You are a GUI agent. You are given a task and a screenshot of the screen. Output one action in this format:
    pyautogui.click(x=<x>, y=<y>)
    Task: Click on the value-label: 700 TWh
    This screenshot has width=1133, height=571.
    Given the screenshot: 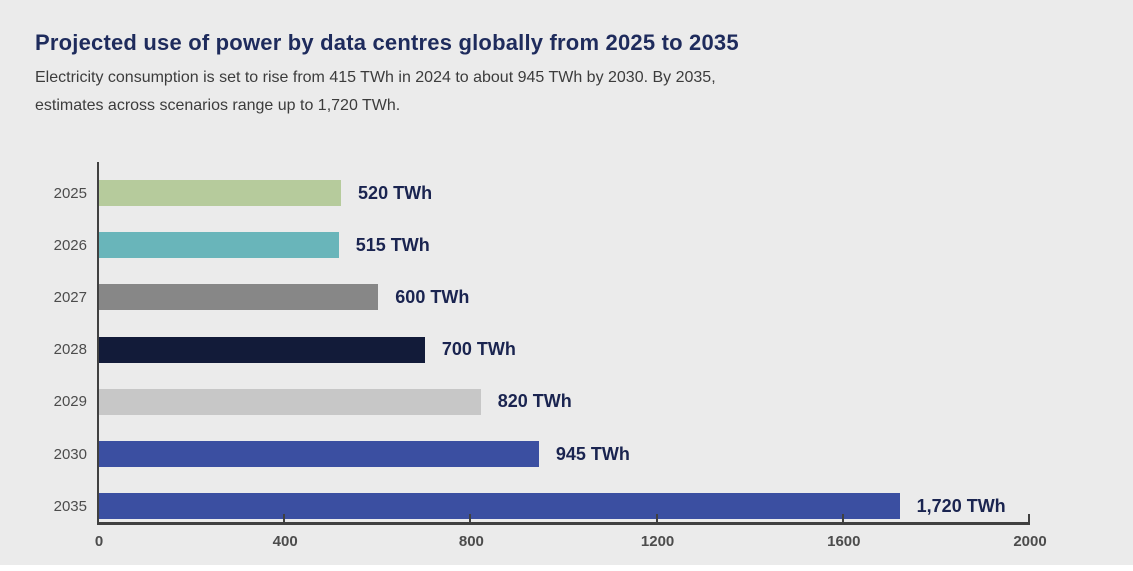 What is the action you would take?
    pyautogui.click(x=478, y=349)
    